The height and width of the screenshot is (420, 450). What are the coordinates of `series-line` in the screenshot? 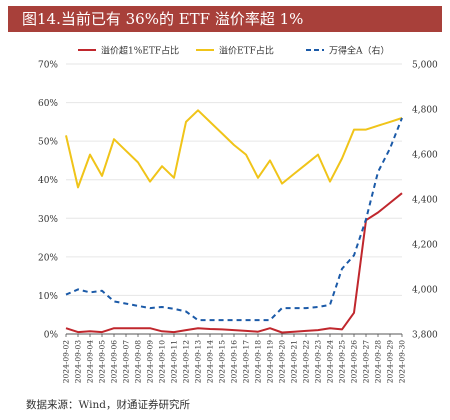 It's located at (234, 149).